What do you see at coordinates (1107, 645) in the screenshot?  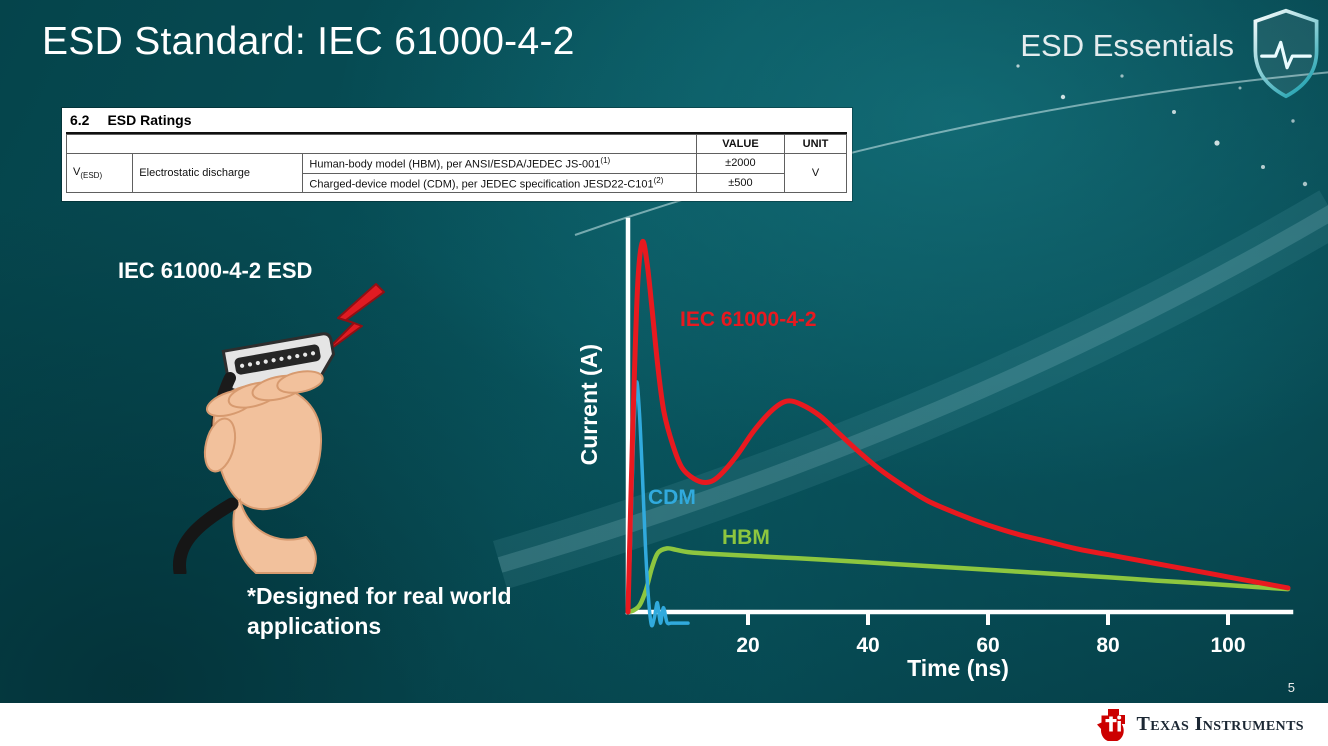 I see `svg-text: 80` at bounding box center [1107, 645].